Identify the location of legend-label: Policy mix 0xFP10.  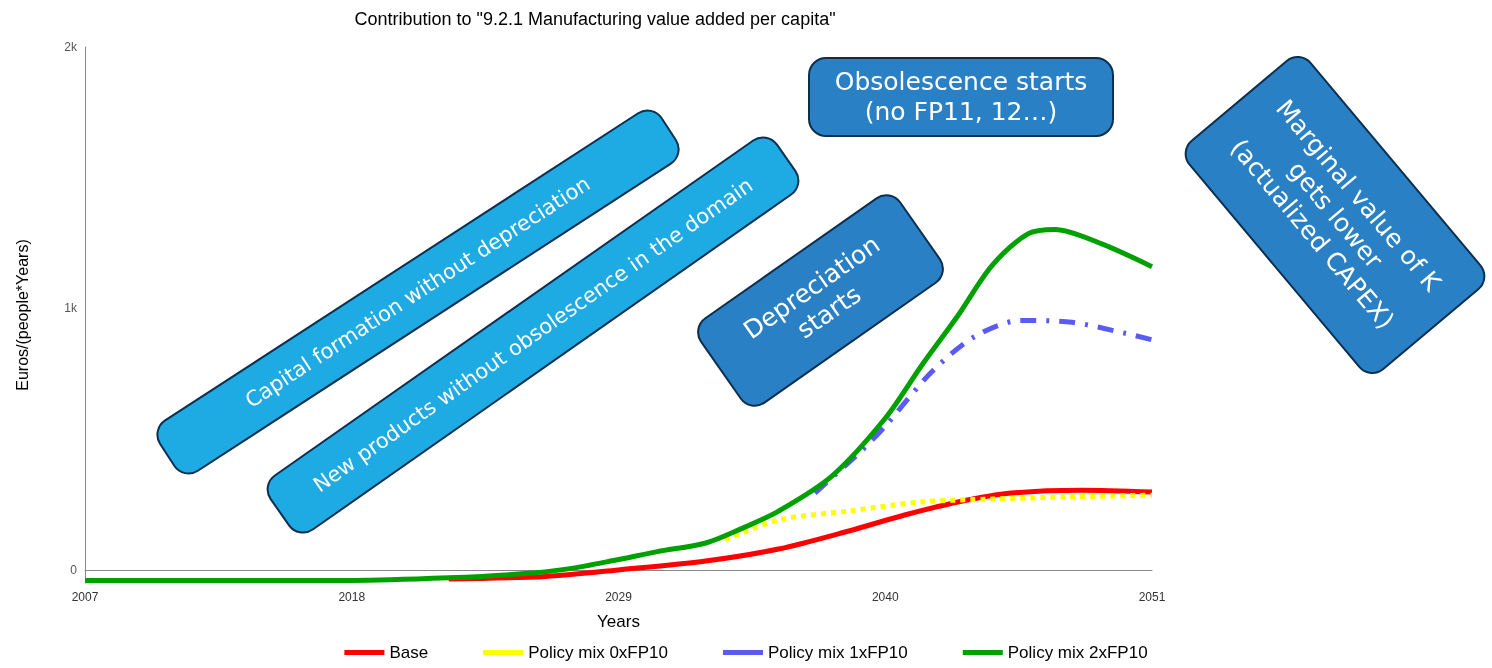
(598, 652).